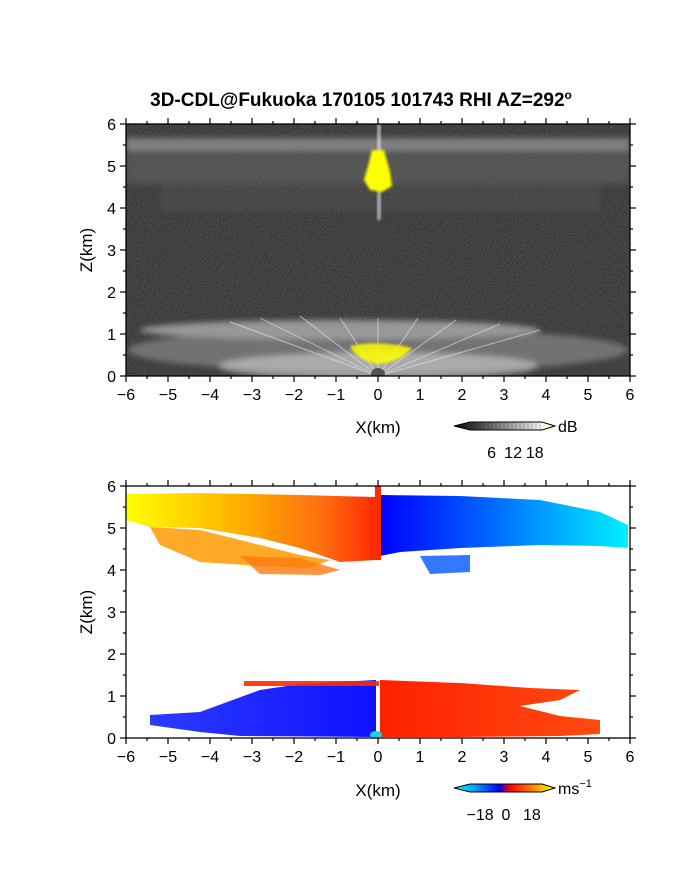  Describe the element at coordinates (378, 372) in the screenshot. I see `radar-site` at that location.